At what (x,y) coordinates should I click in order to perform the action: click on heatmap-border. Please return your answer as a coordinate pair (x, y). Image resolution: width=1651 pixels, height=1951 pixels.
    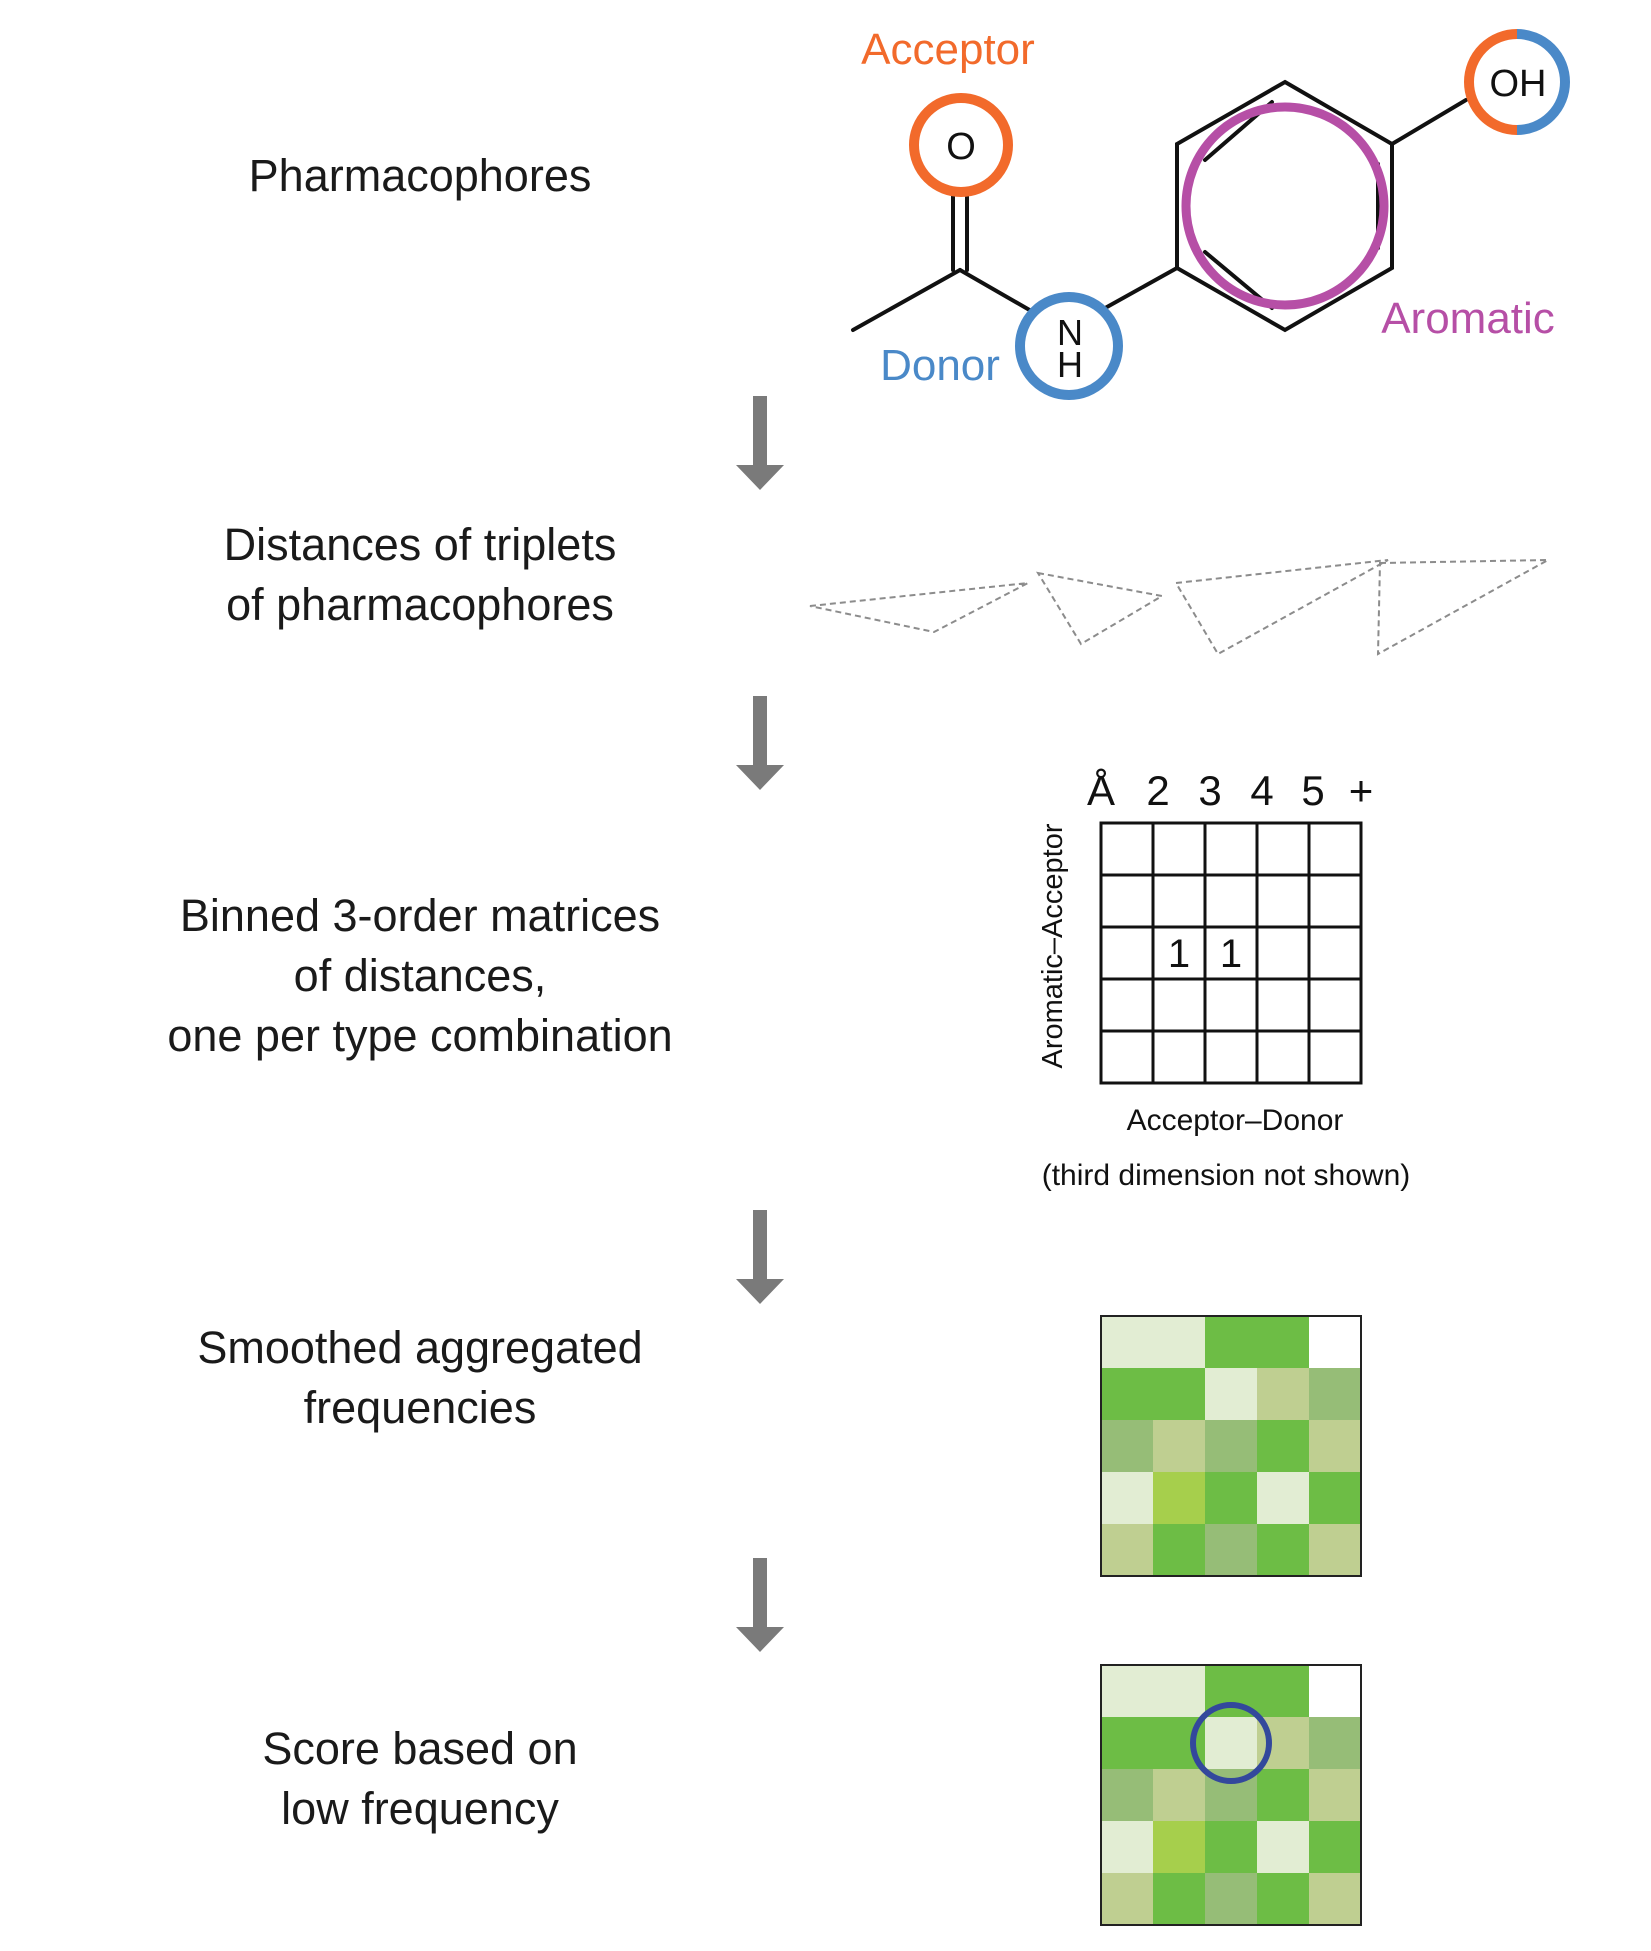
    Looking at the image, I should click on (1231, 1795).